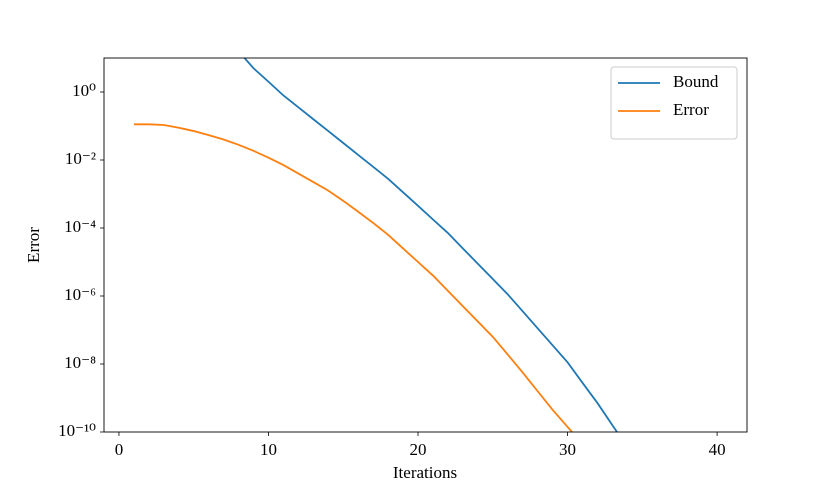  Describe the element at coordinates (418, 449) in the screenshot. I see `x-tick-label: 20` at that location.